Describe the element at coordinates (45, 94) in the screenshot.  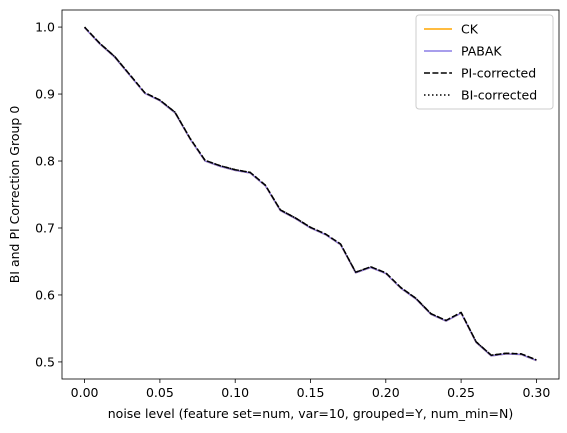
I see `y-tick-label: 0.9` at that location.